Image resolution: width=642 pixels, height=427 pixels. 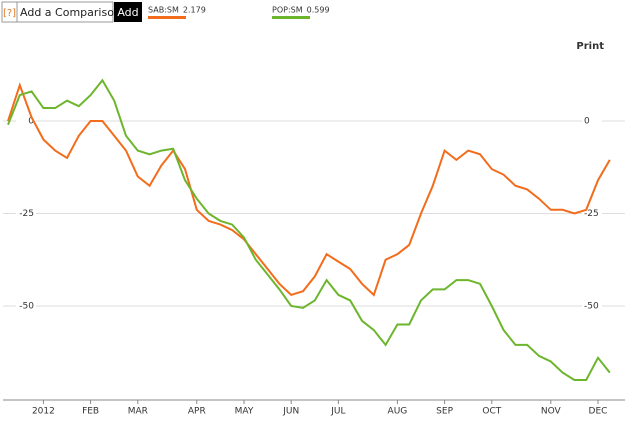 I want to click on x-tick-label: NOV, so click(x=551, y=412).